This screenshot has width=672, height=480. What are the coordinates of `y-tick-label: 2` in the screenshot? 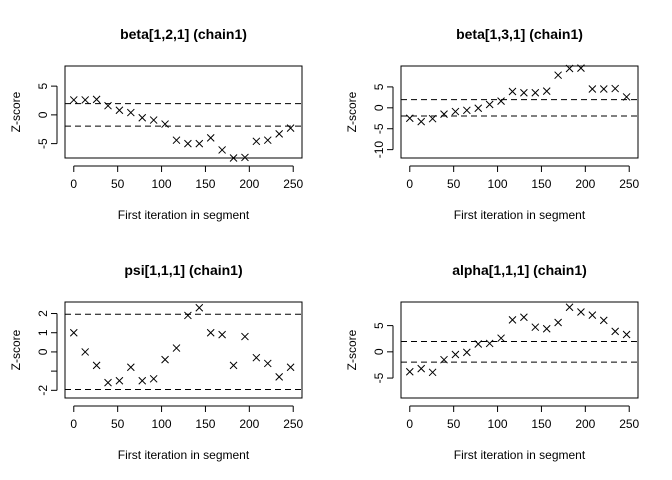 It's located at (43, 313).